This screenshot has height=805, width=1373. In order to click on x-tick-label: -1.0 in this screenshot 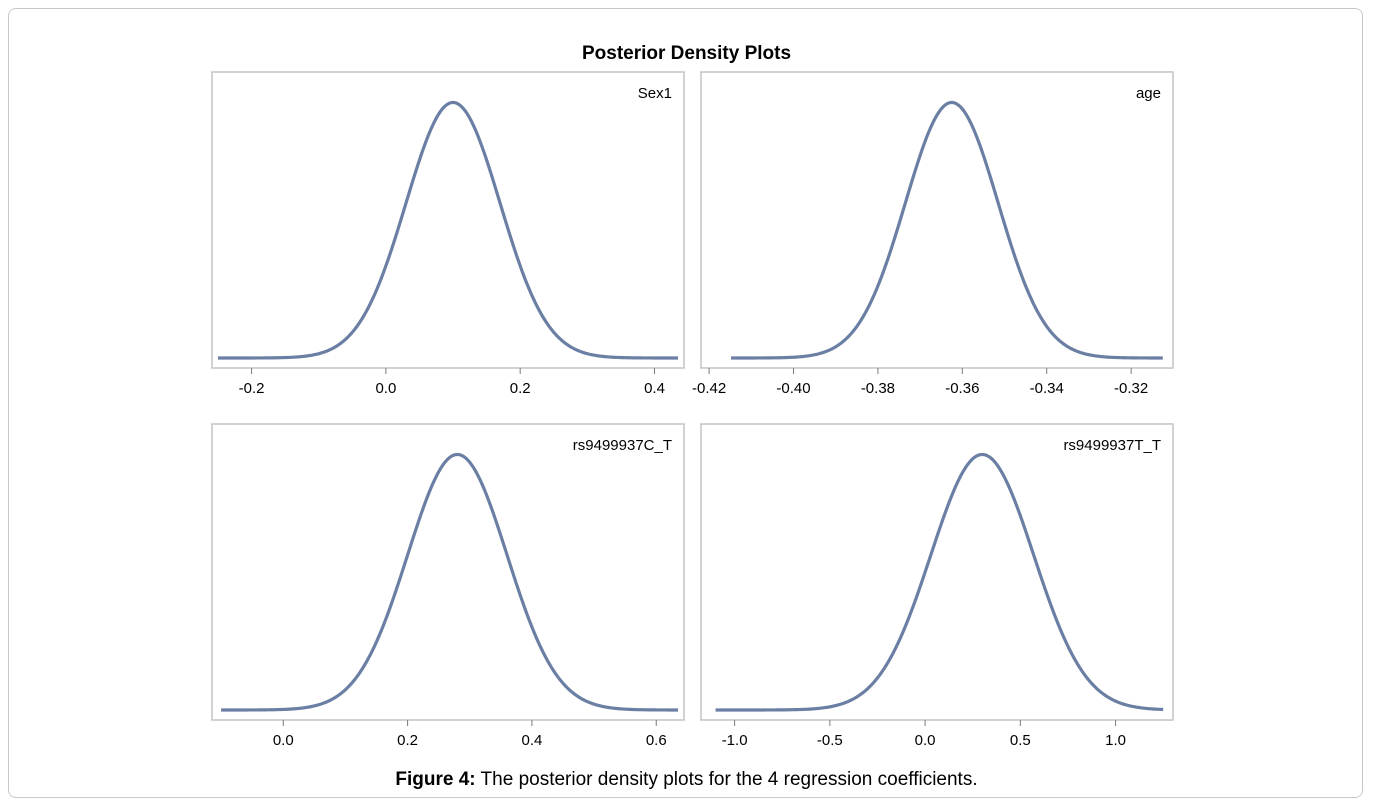, I will do `click(735, 740)`.